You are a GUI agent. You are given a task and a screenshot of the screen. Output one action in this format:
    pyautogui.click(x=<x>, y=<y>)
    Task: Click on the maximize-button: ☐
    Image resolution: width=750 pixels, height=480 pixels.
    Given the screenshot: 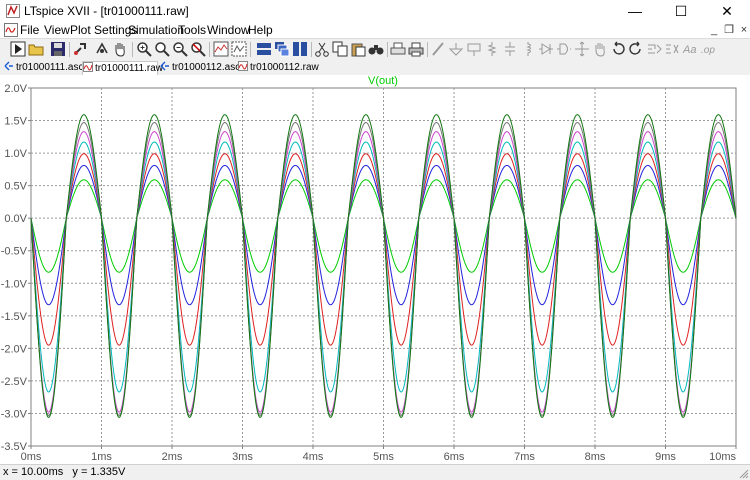 What is the action you would take?
    pyautogui.click(x=681, y=11)
    